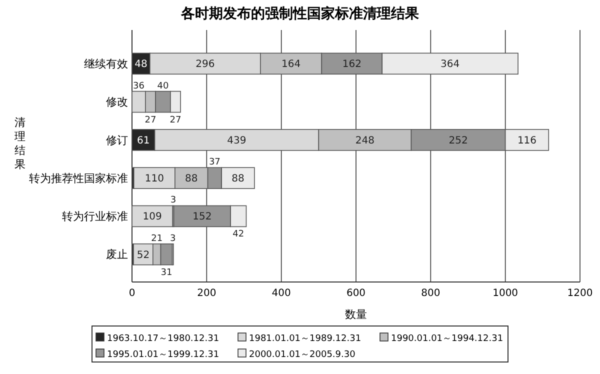 The height and width of the screenshot is (374, 600). What do you see at coordinates (78, 178) in the screenshot?
I see `y-tick-label: 转为推荐性国家标准` at bounding box center [78, 178].